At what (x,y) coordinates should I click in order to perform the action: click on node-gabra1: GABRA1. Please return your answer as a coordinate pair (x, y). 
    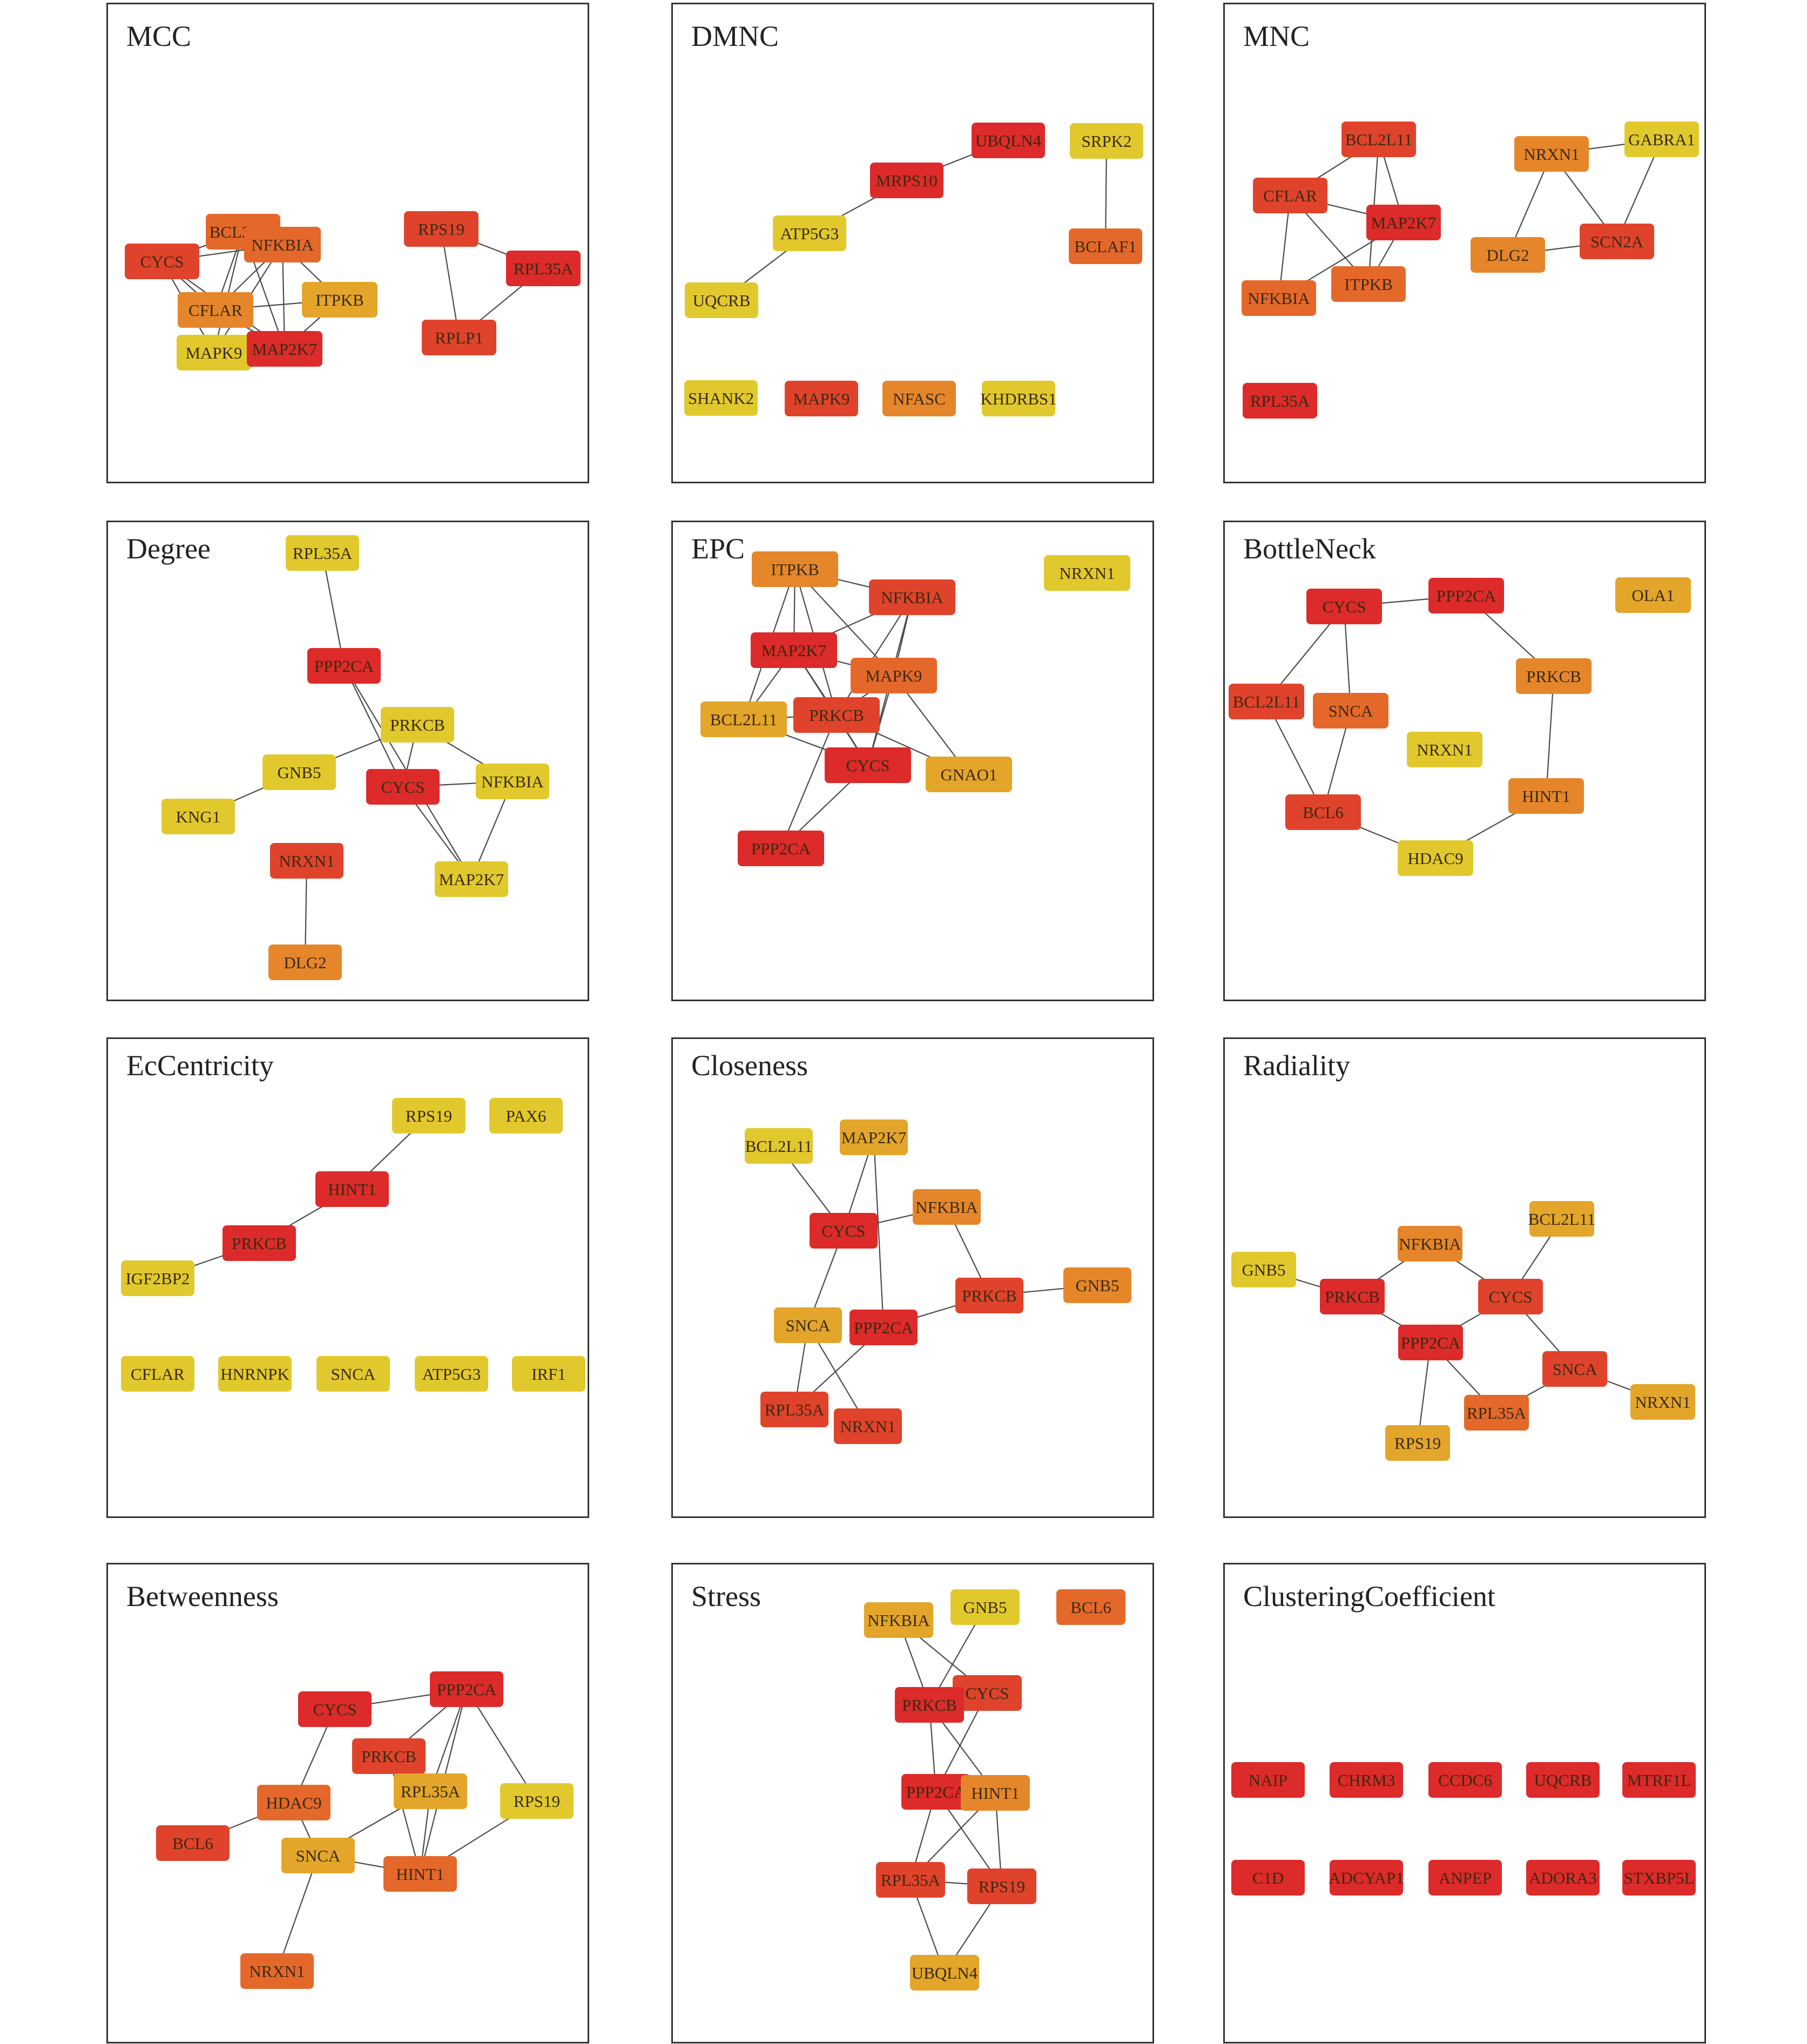
    Looking at the image, I should click on (1661, 139).